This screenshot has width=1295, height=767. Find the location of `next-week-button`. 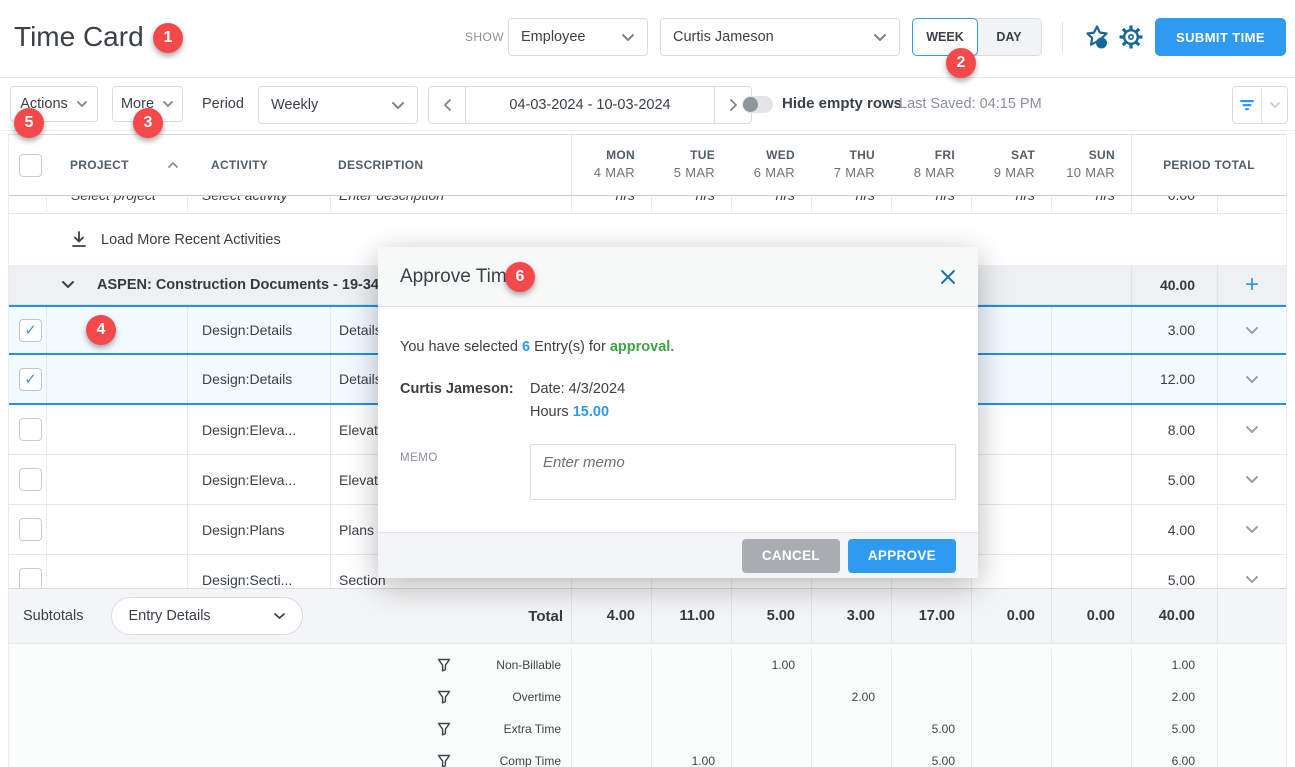

next-week-button is located at coordinates (733, 105).